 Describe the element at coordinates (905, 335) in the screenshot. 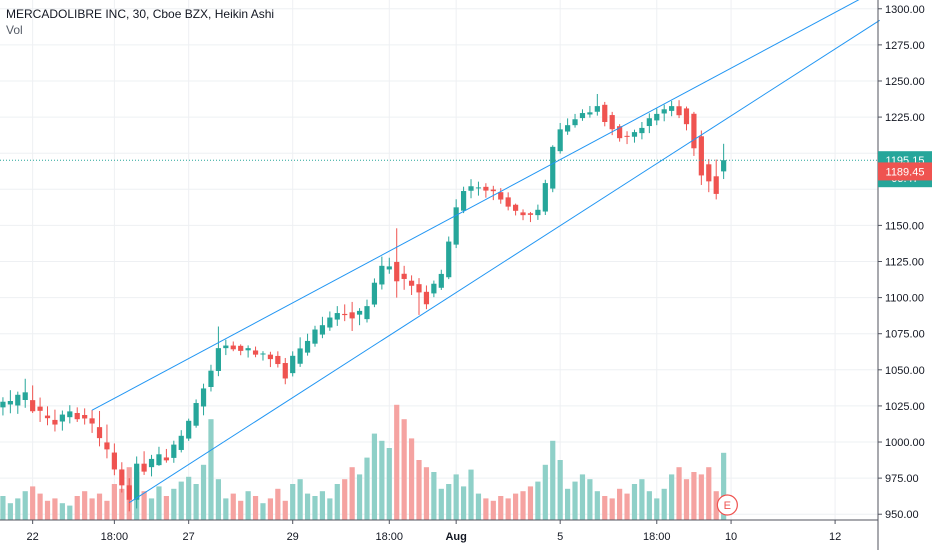

I see `price-tick-label: 1075.00` at that location.